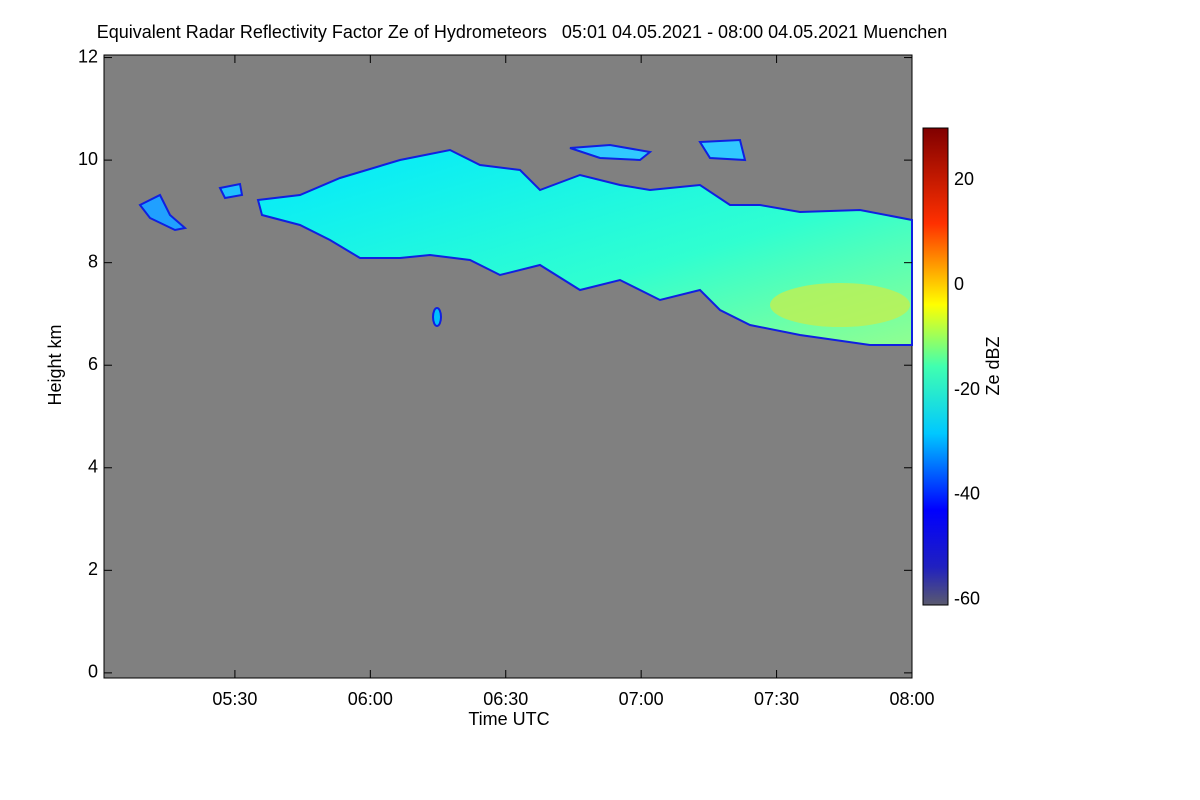 This screenshot has height=800, width=1200. Describe the element at coordinates (964, 179) in the screenshot. I see `colorbar-tick-label: 20` at that location.